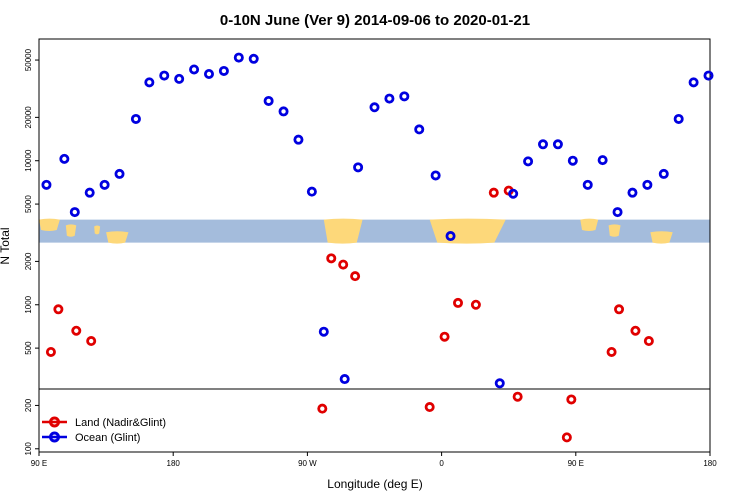  What do you see at coordinates (28, 261) in the screenshot?
I see `y-tick-label: 2000` at bounding box center [28, 261].